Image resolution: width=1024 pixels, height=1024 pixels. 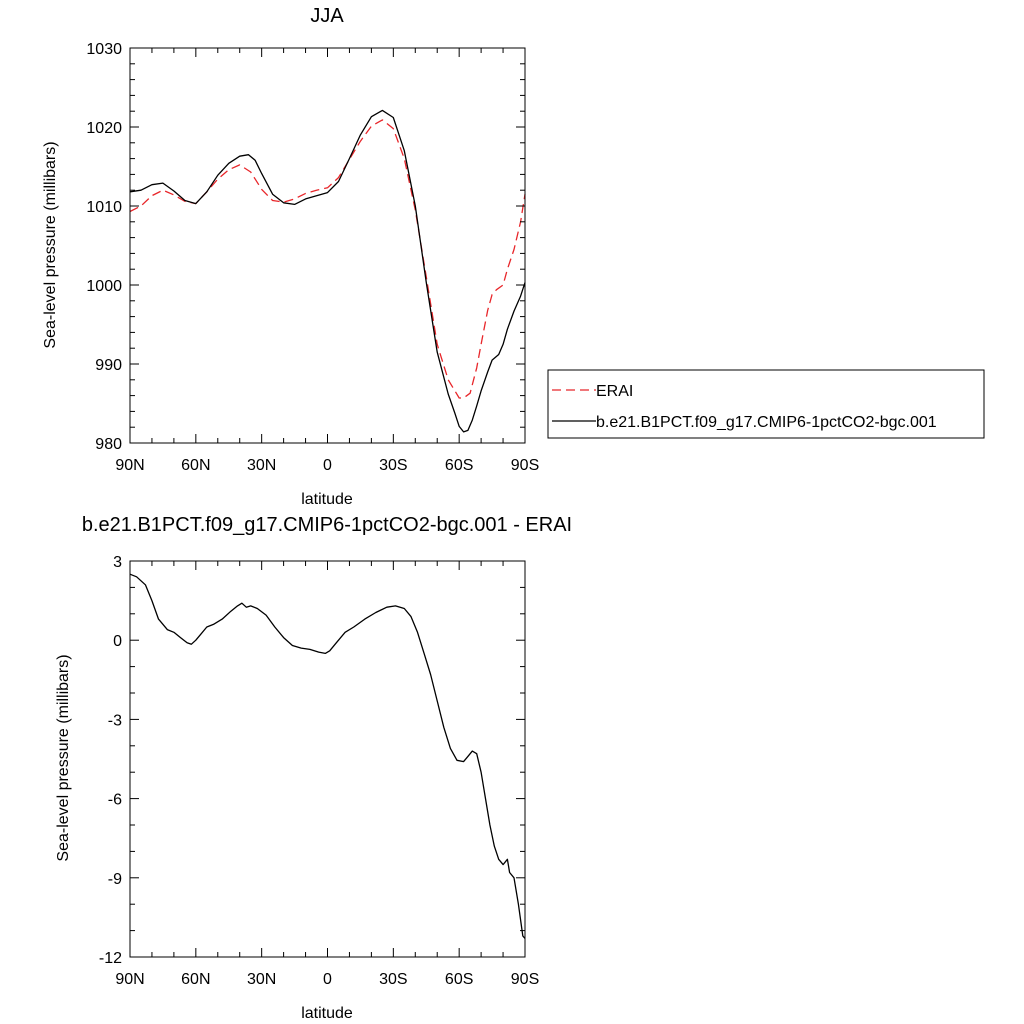 I want to click on bottom-x-tick-label: 90S, so click(x=525, y=979).